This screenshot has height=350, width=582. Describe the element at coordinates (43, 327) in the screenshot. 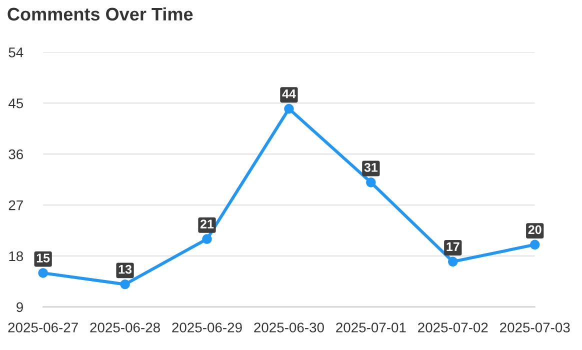

I see `x-tick-label: 2025-06-27` at that location.